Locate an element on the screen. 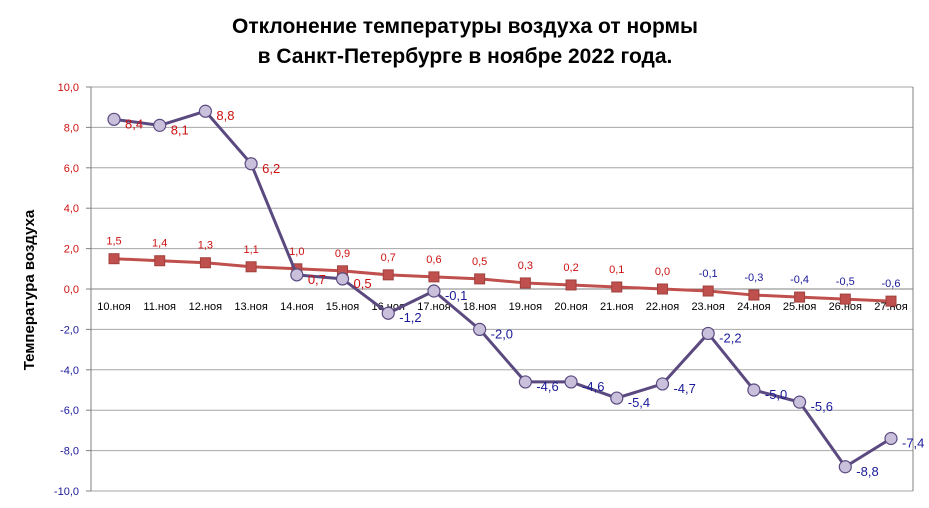 The height and width of the screenshot is (508, 929). y-tick-label: 10,0 is located at coordinates (68, 88).